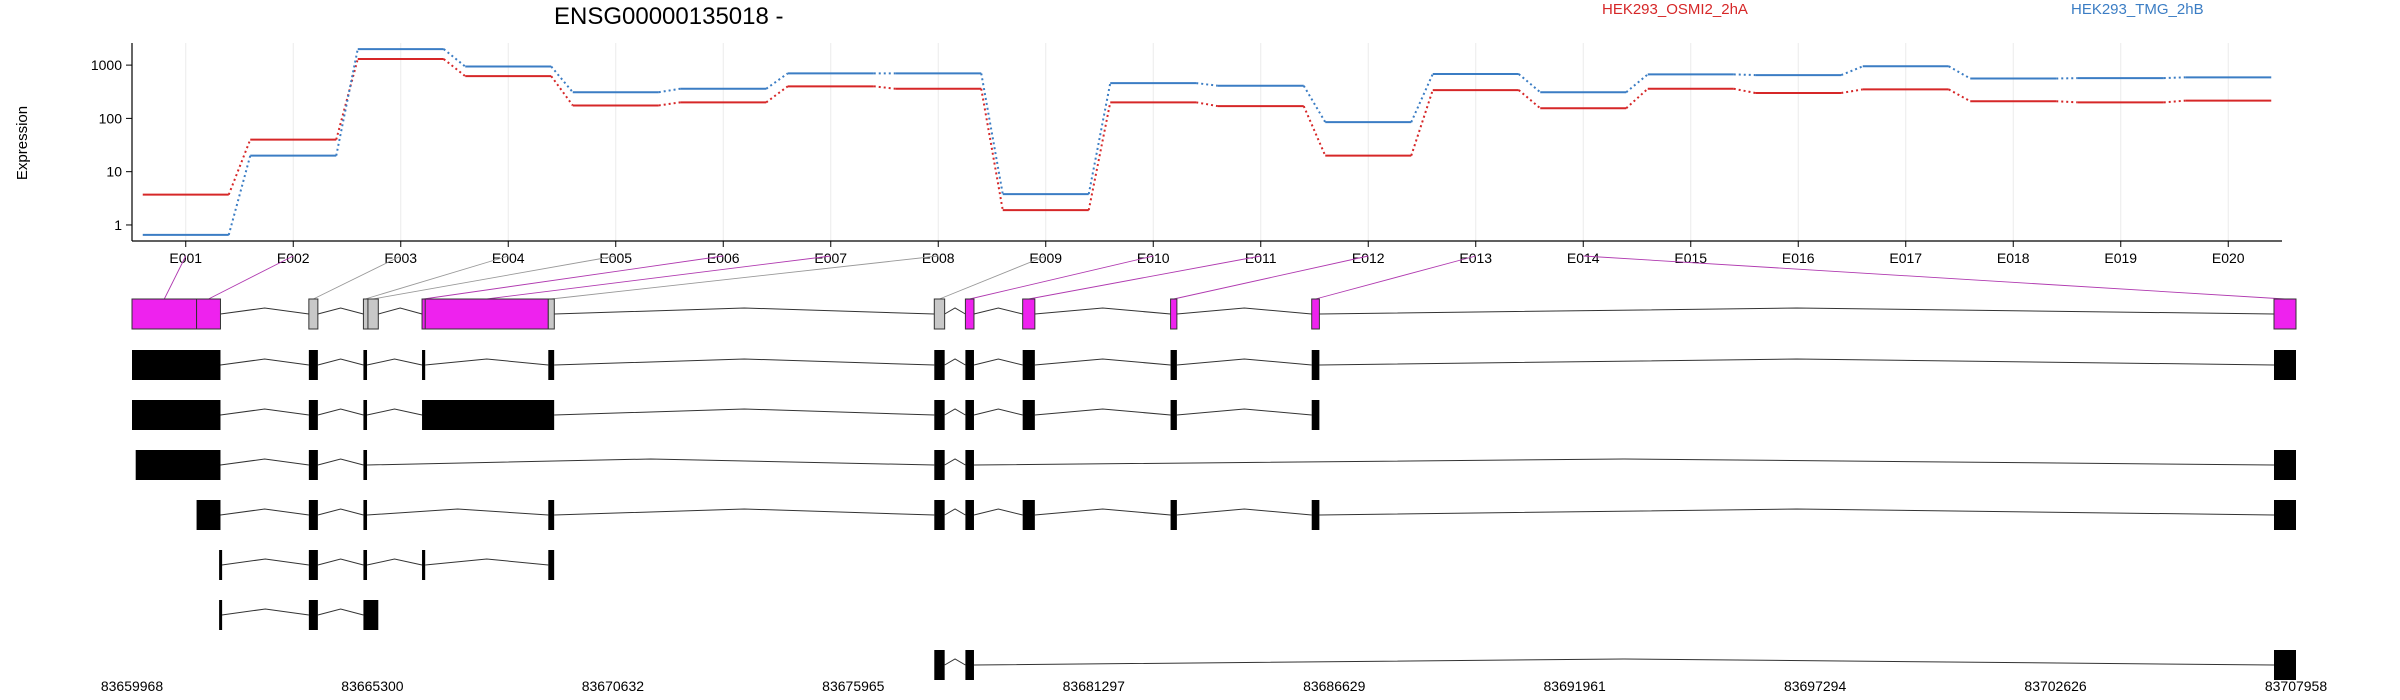 The width and height of the screenshot is (2400, 700). Describe the element at coordinates (1905, 258) in the screenshot. I see `x-tick-label: E017` at that location.